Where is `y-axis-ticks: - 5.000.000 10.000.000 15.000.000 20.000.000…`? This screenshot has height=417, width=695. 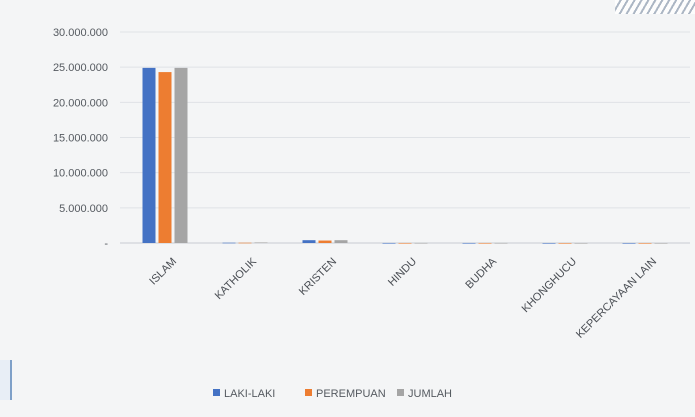 y-axis-ticks: - 5.000.000 10.000.000 15.000.000 20.000.000… is located at coordinates (80, 138).